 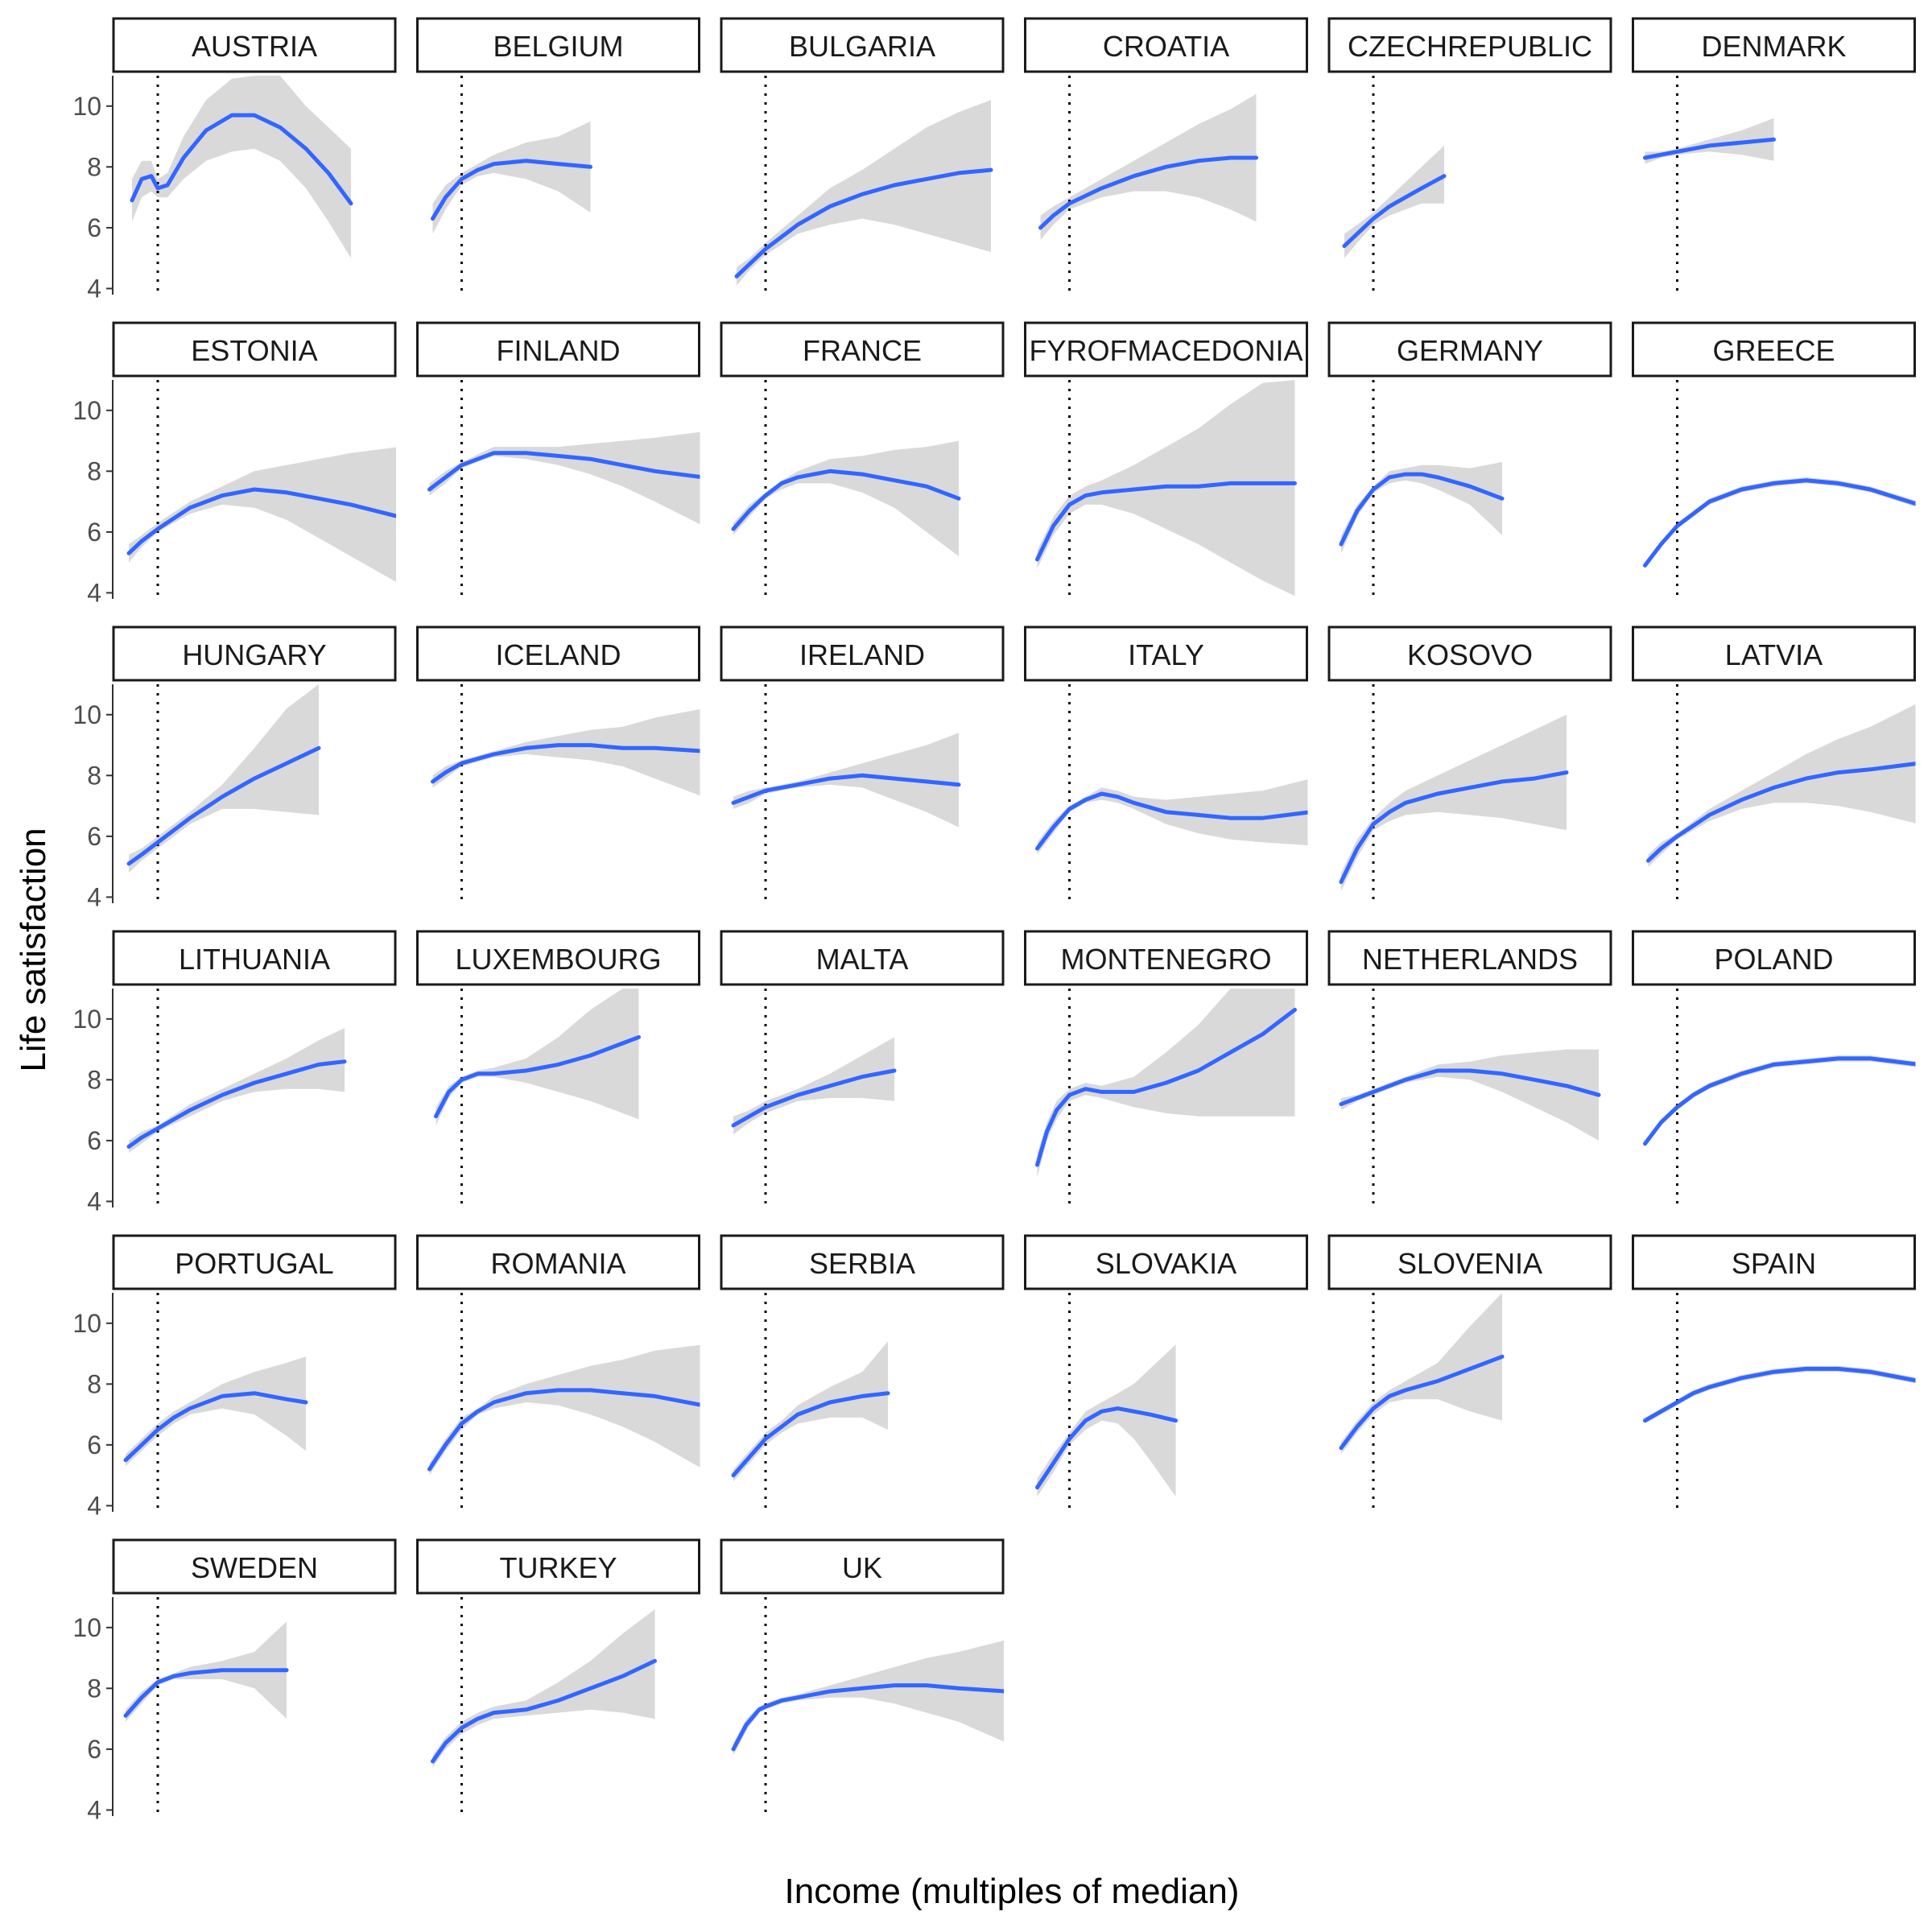 I want to click on panel-czechrepublic: CZECHREPUBLIC, so click(x=1469, y=156).